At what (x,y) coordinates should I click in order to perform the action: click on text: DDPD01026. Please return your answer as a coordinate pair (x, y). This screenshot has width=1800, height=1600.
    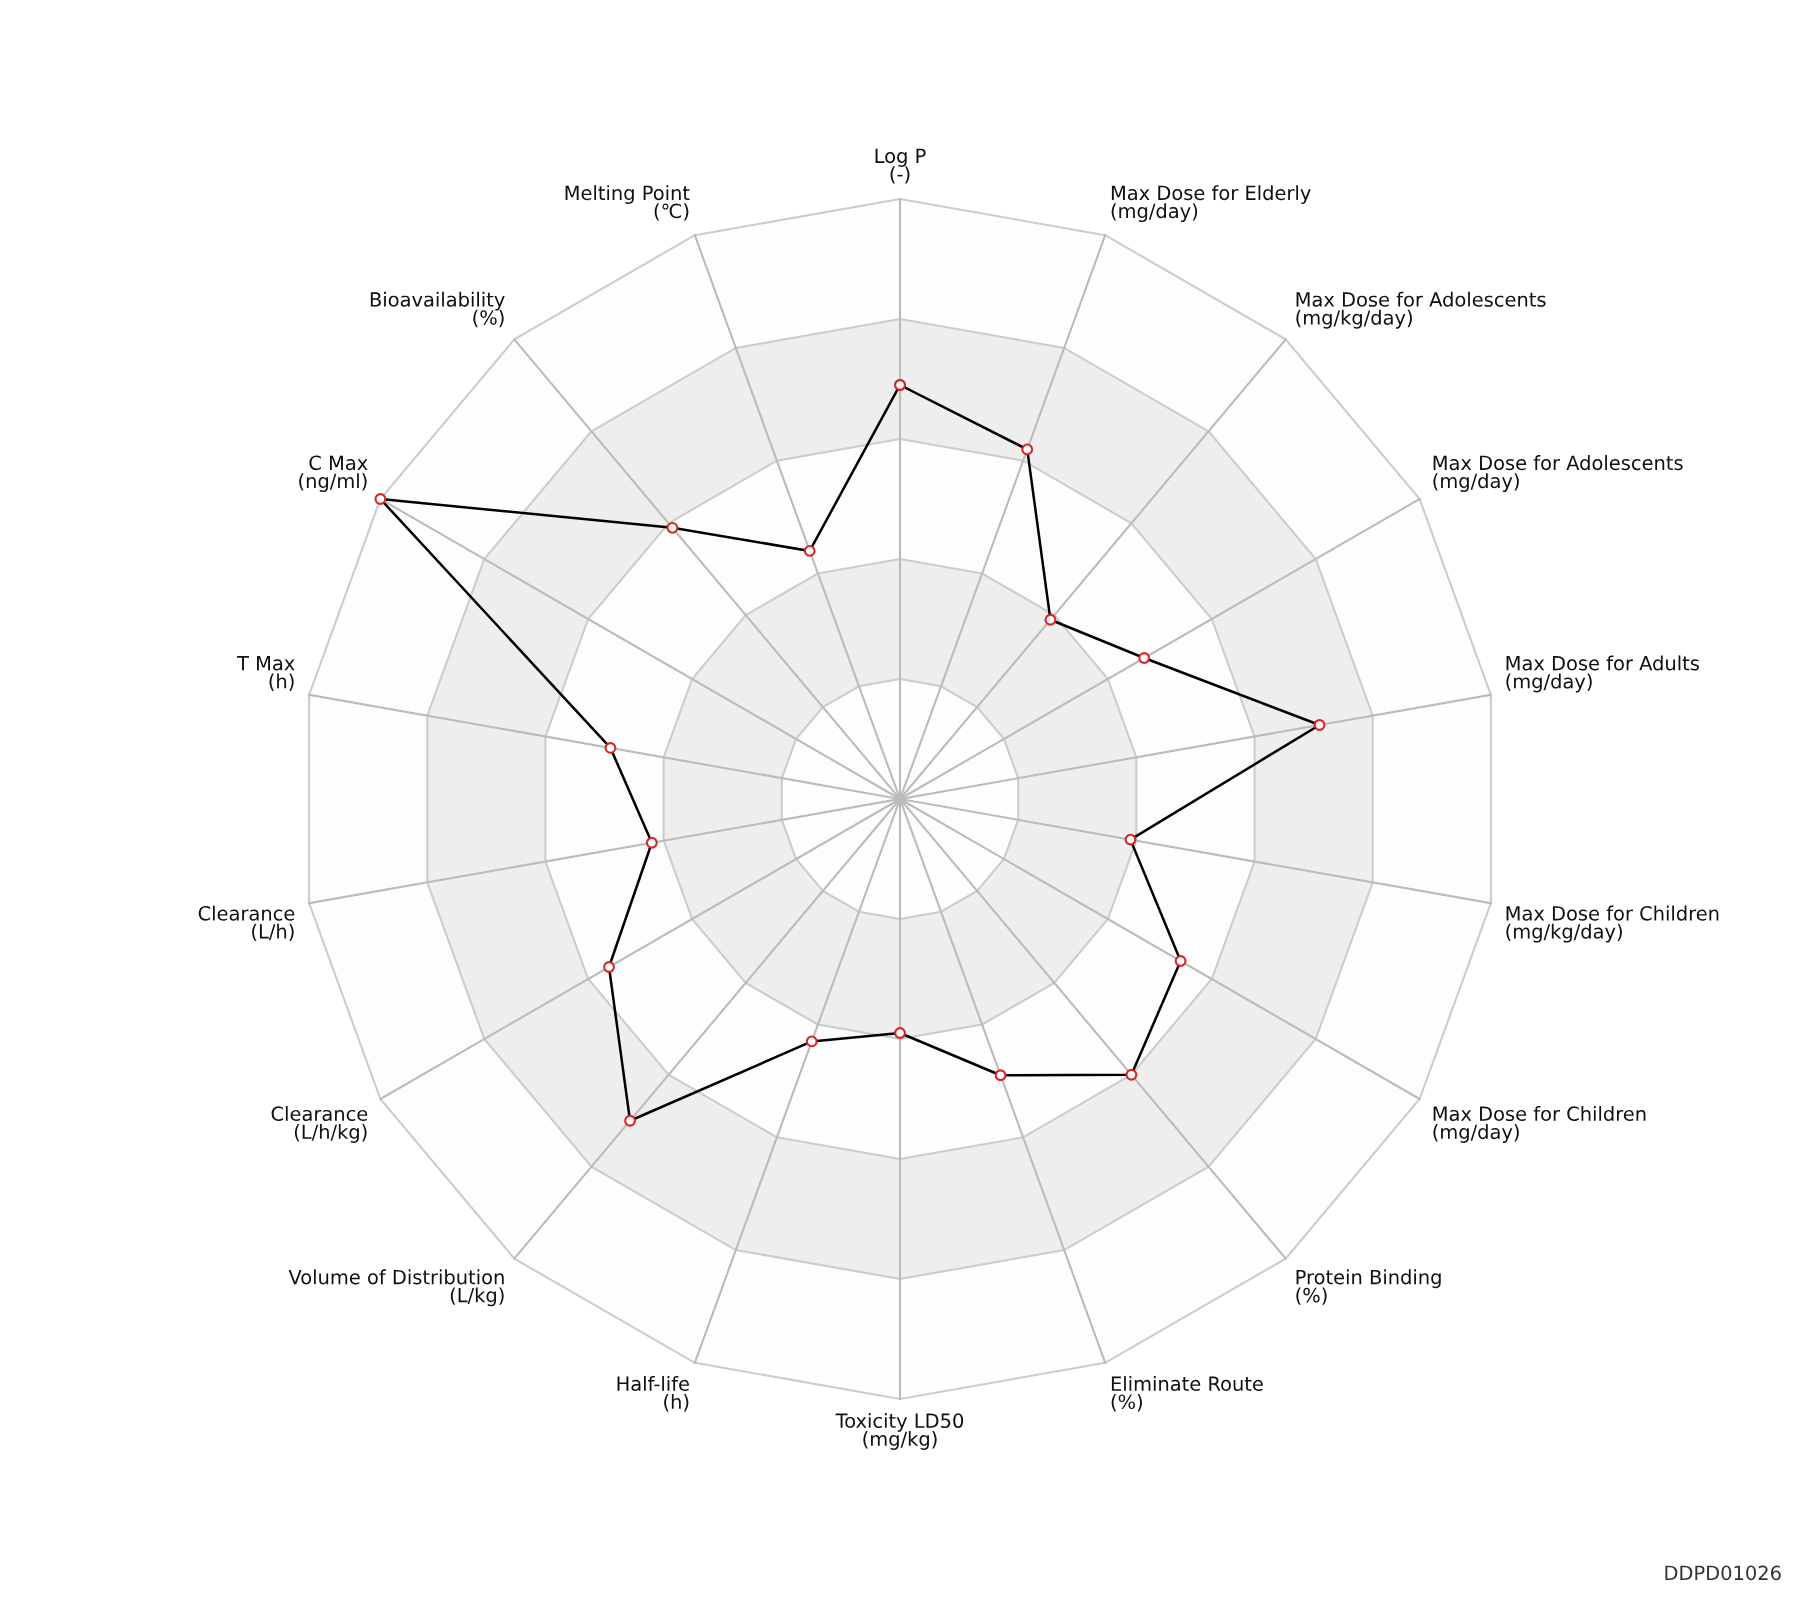
    Looking at the image, I should click on (1723, 1573).